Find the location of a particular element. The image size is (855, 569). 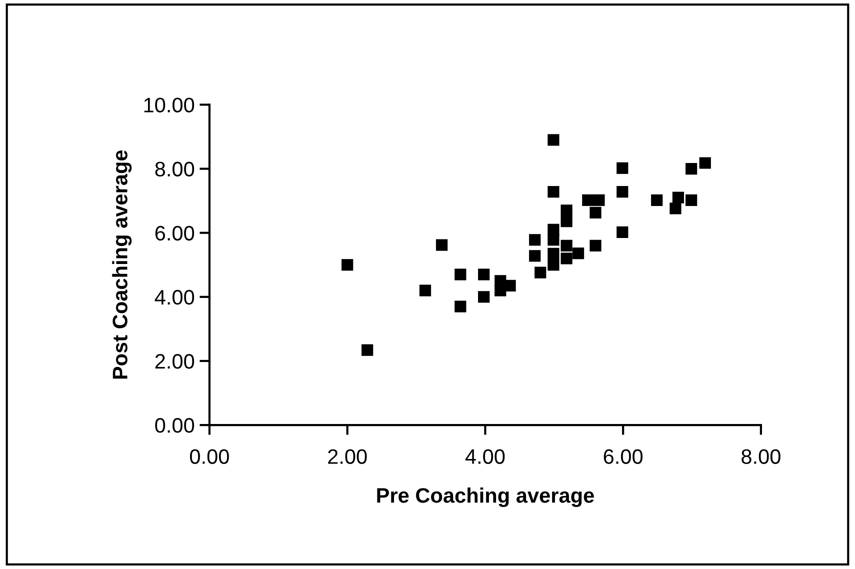

y-tick-label: 4.00 is located at coordinates (174, 297).